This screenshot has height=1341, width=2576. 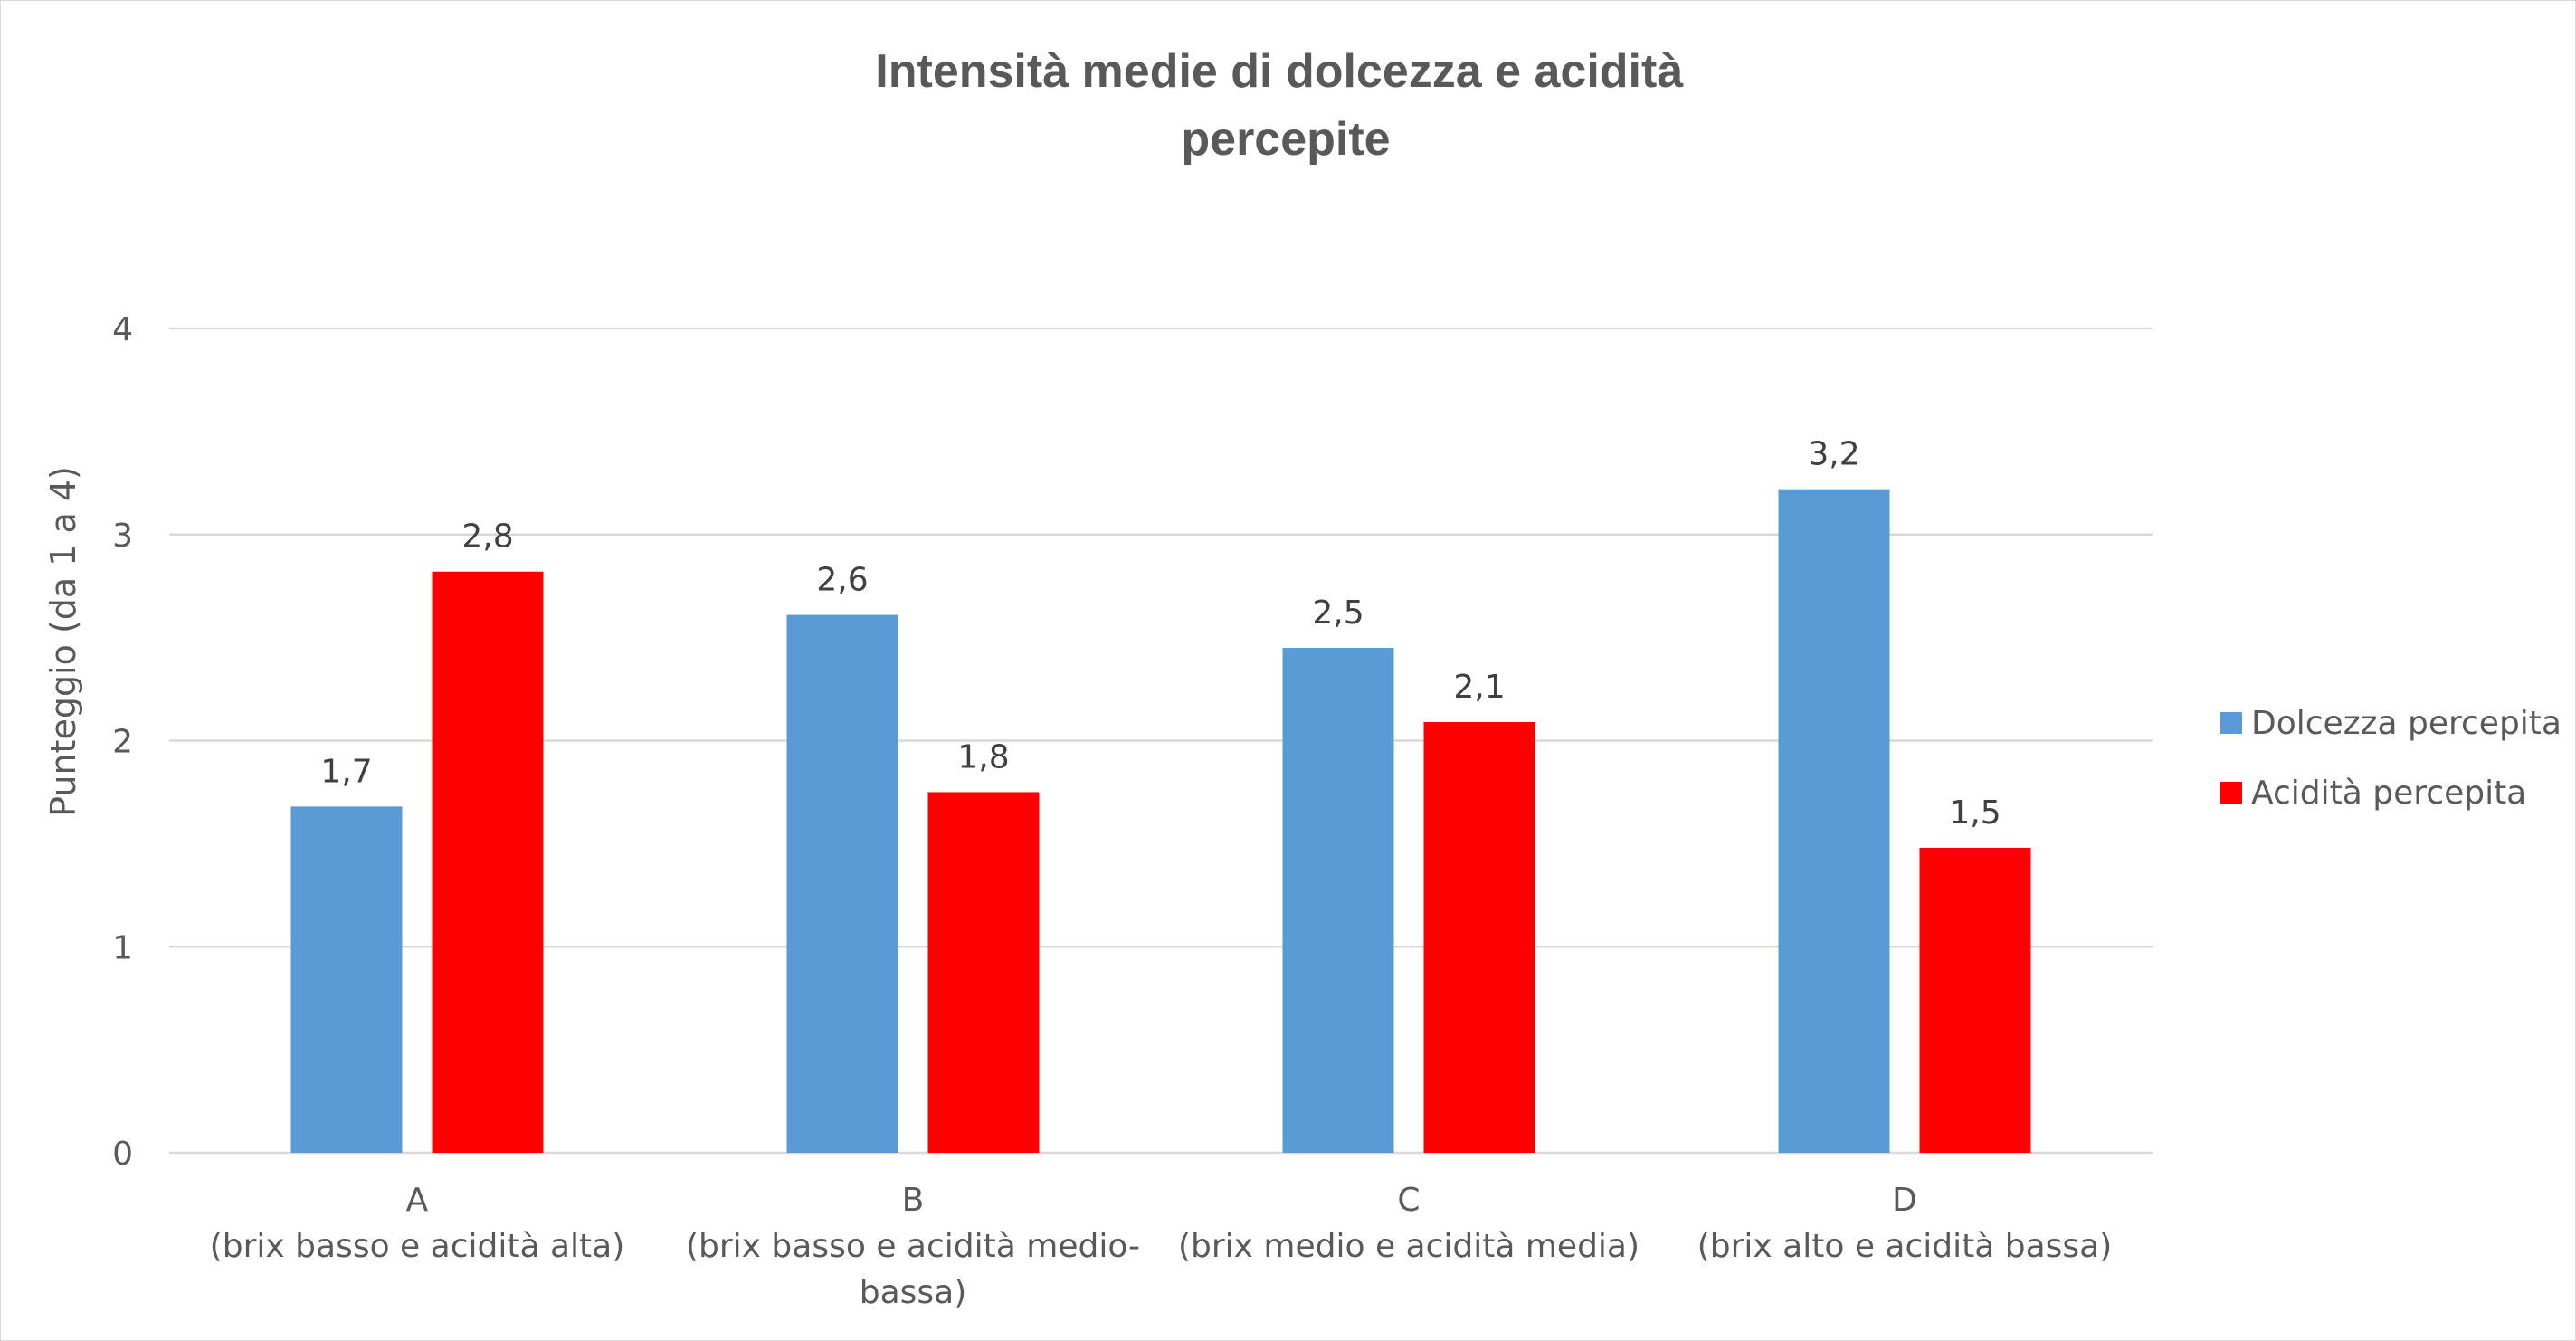 I want to click on x-category-label-line: (brix basso e acidità alta), so click(x=418, y=1246).